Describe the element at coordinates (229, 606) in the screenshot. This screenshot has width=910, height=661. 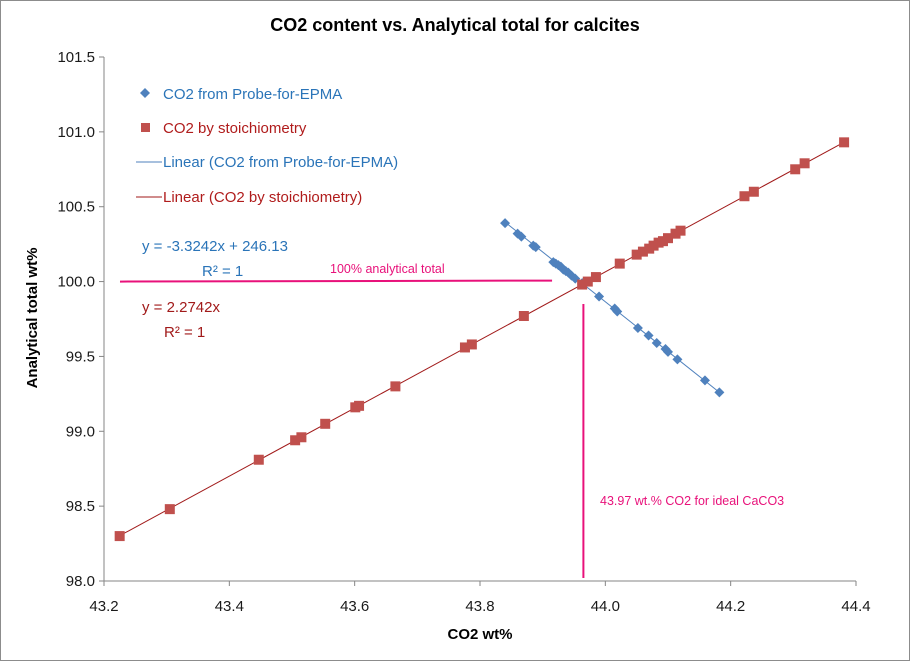
I see `x-tick-label: 43.4` at that location.